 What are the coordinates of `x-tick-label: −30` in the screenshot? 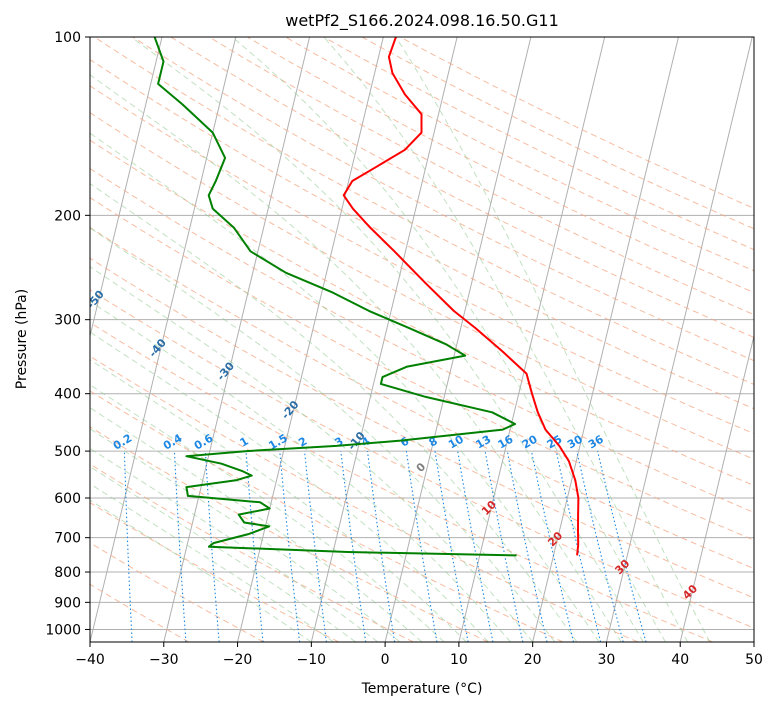 It's located at (164, 660).